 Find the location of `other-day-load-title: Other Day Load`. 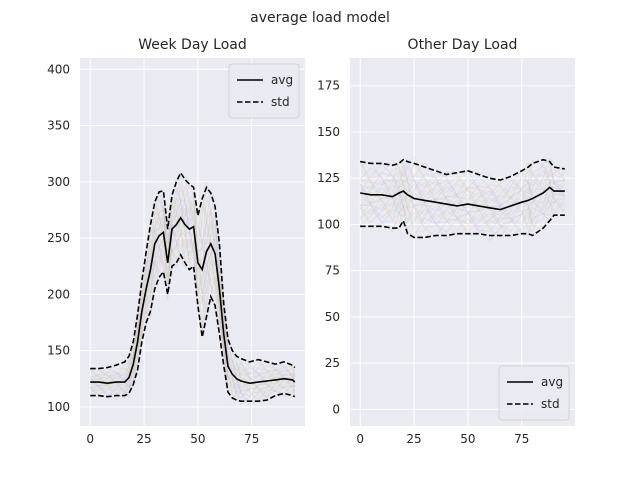

other-day-load-title: Other Day Load is located at coordinates (463, 45).